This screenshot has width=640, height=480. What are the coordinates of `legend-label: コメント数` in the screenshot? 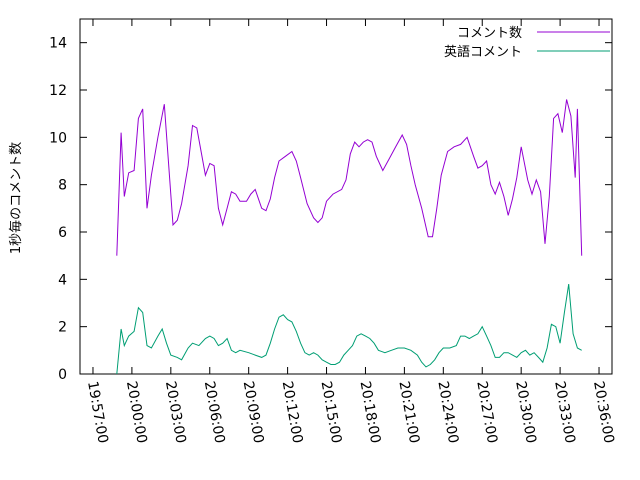 It's located at (489, 33).